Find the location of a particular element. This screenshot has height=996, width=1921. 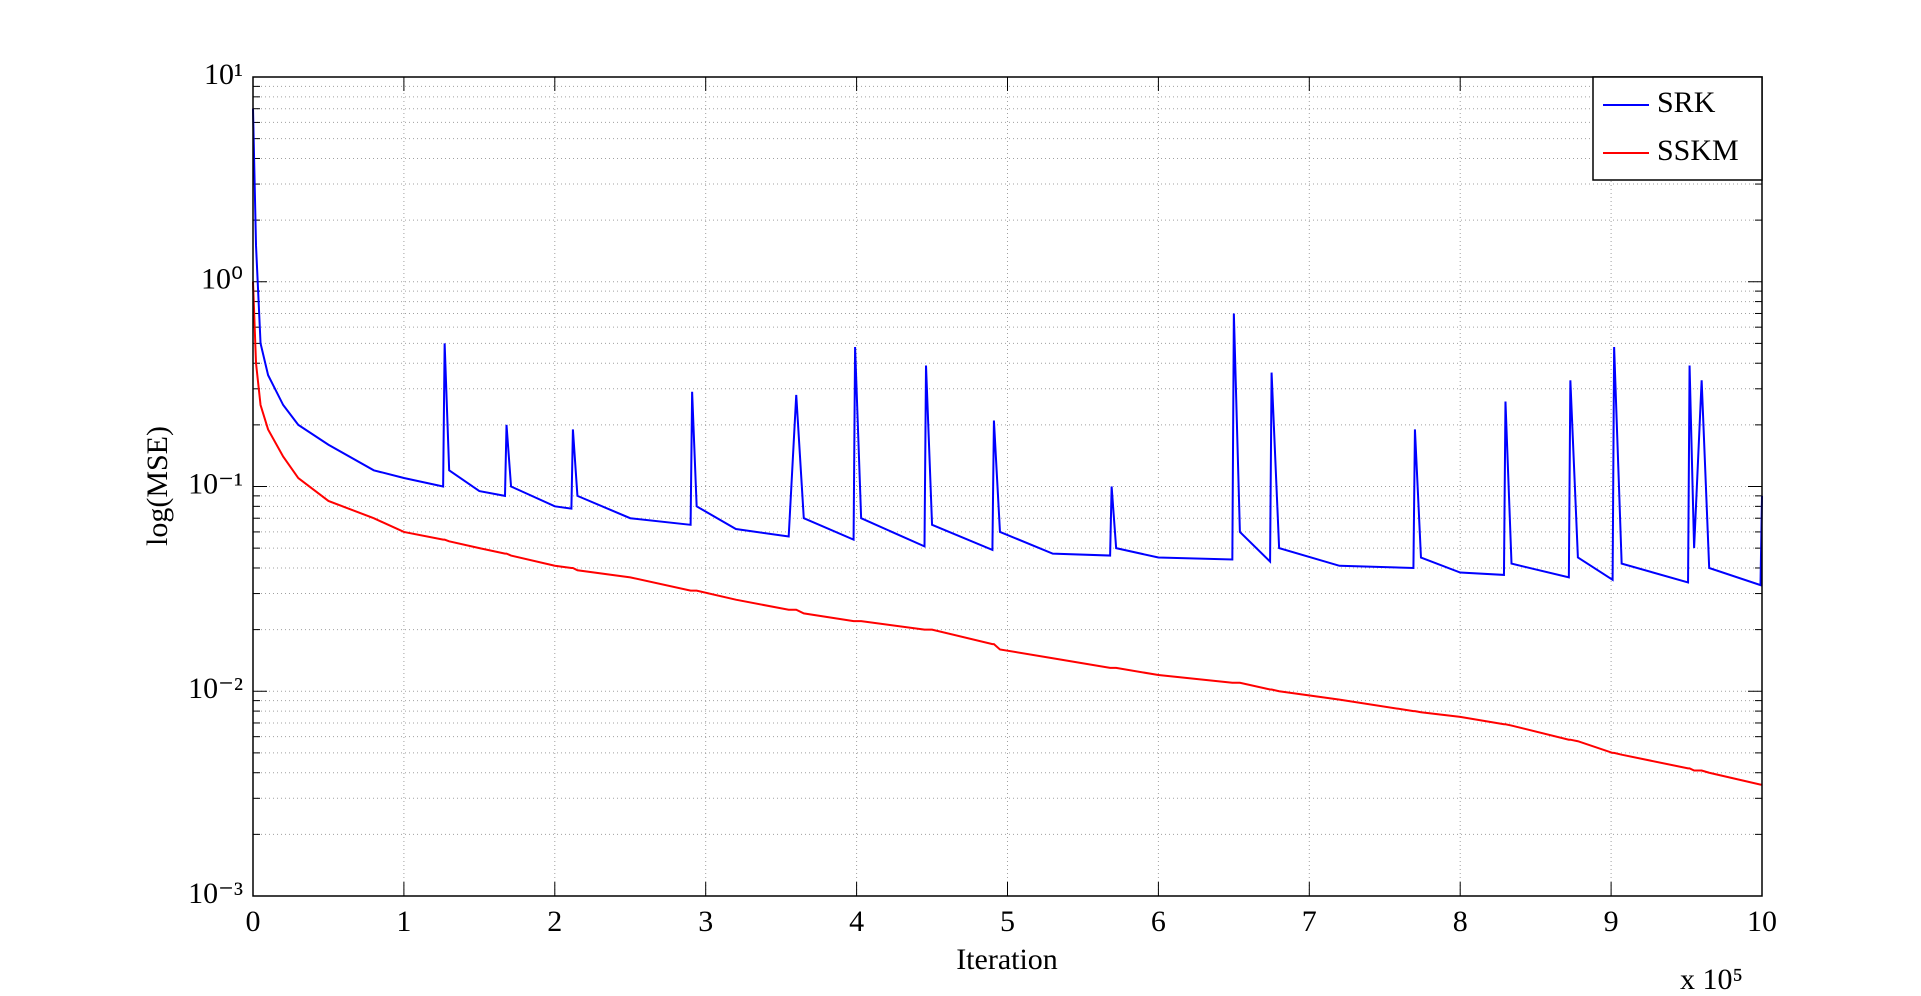

y-tick-label: 10¹ is located at coordinates (223, 74).